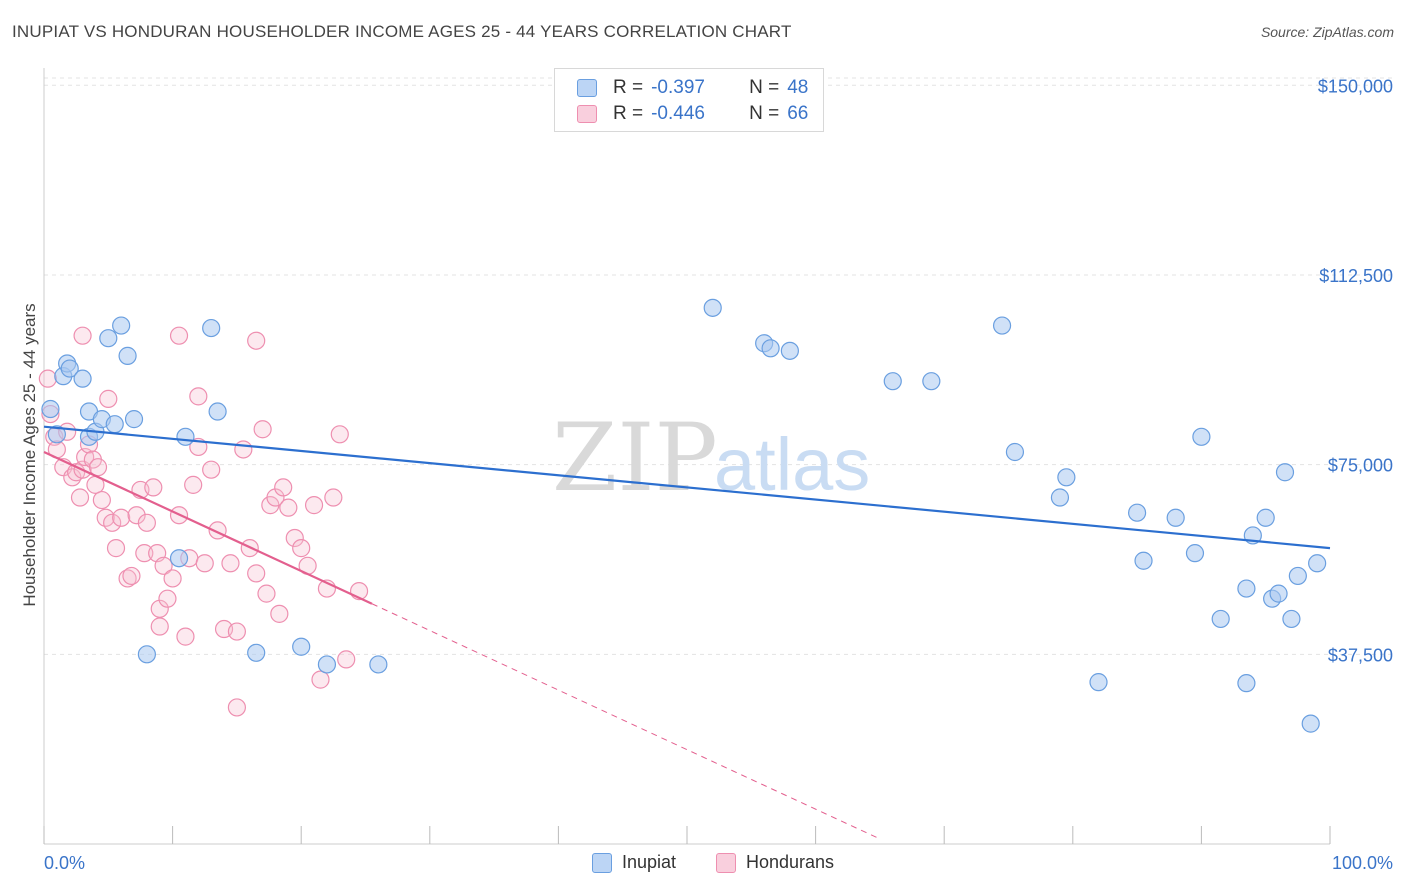 This screenshot has width=1406, height=892. What do you see at coordinates (764, 113) in the screenshot?
I see `legend-n-label: N =` at bounding box center [764, 113].